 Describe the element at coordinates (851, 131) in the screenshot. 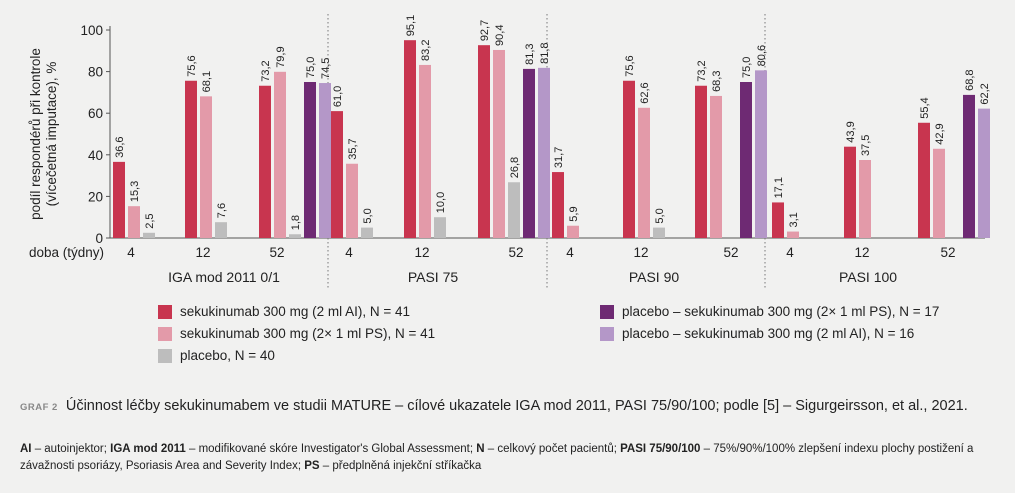

I see `bar-value-label: 43,9` at that location.